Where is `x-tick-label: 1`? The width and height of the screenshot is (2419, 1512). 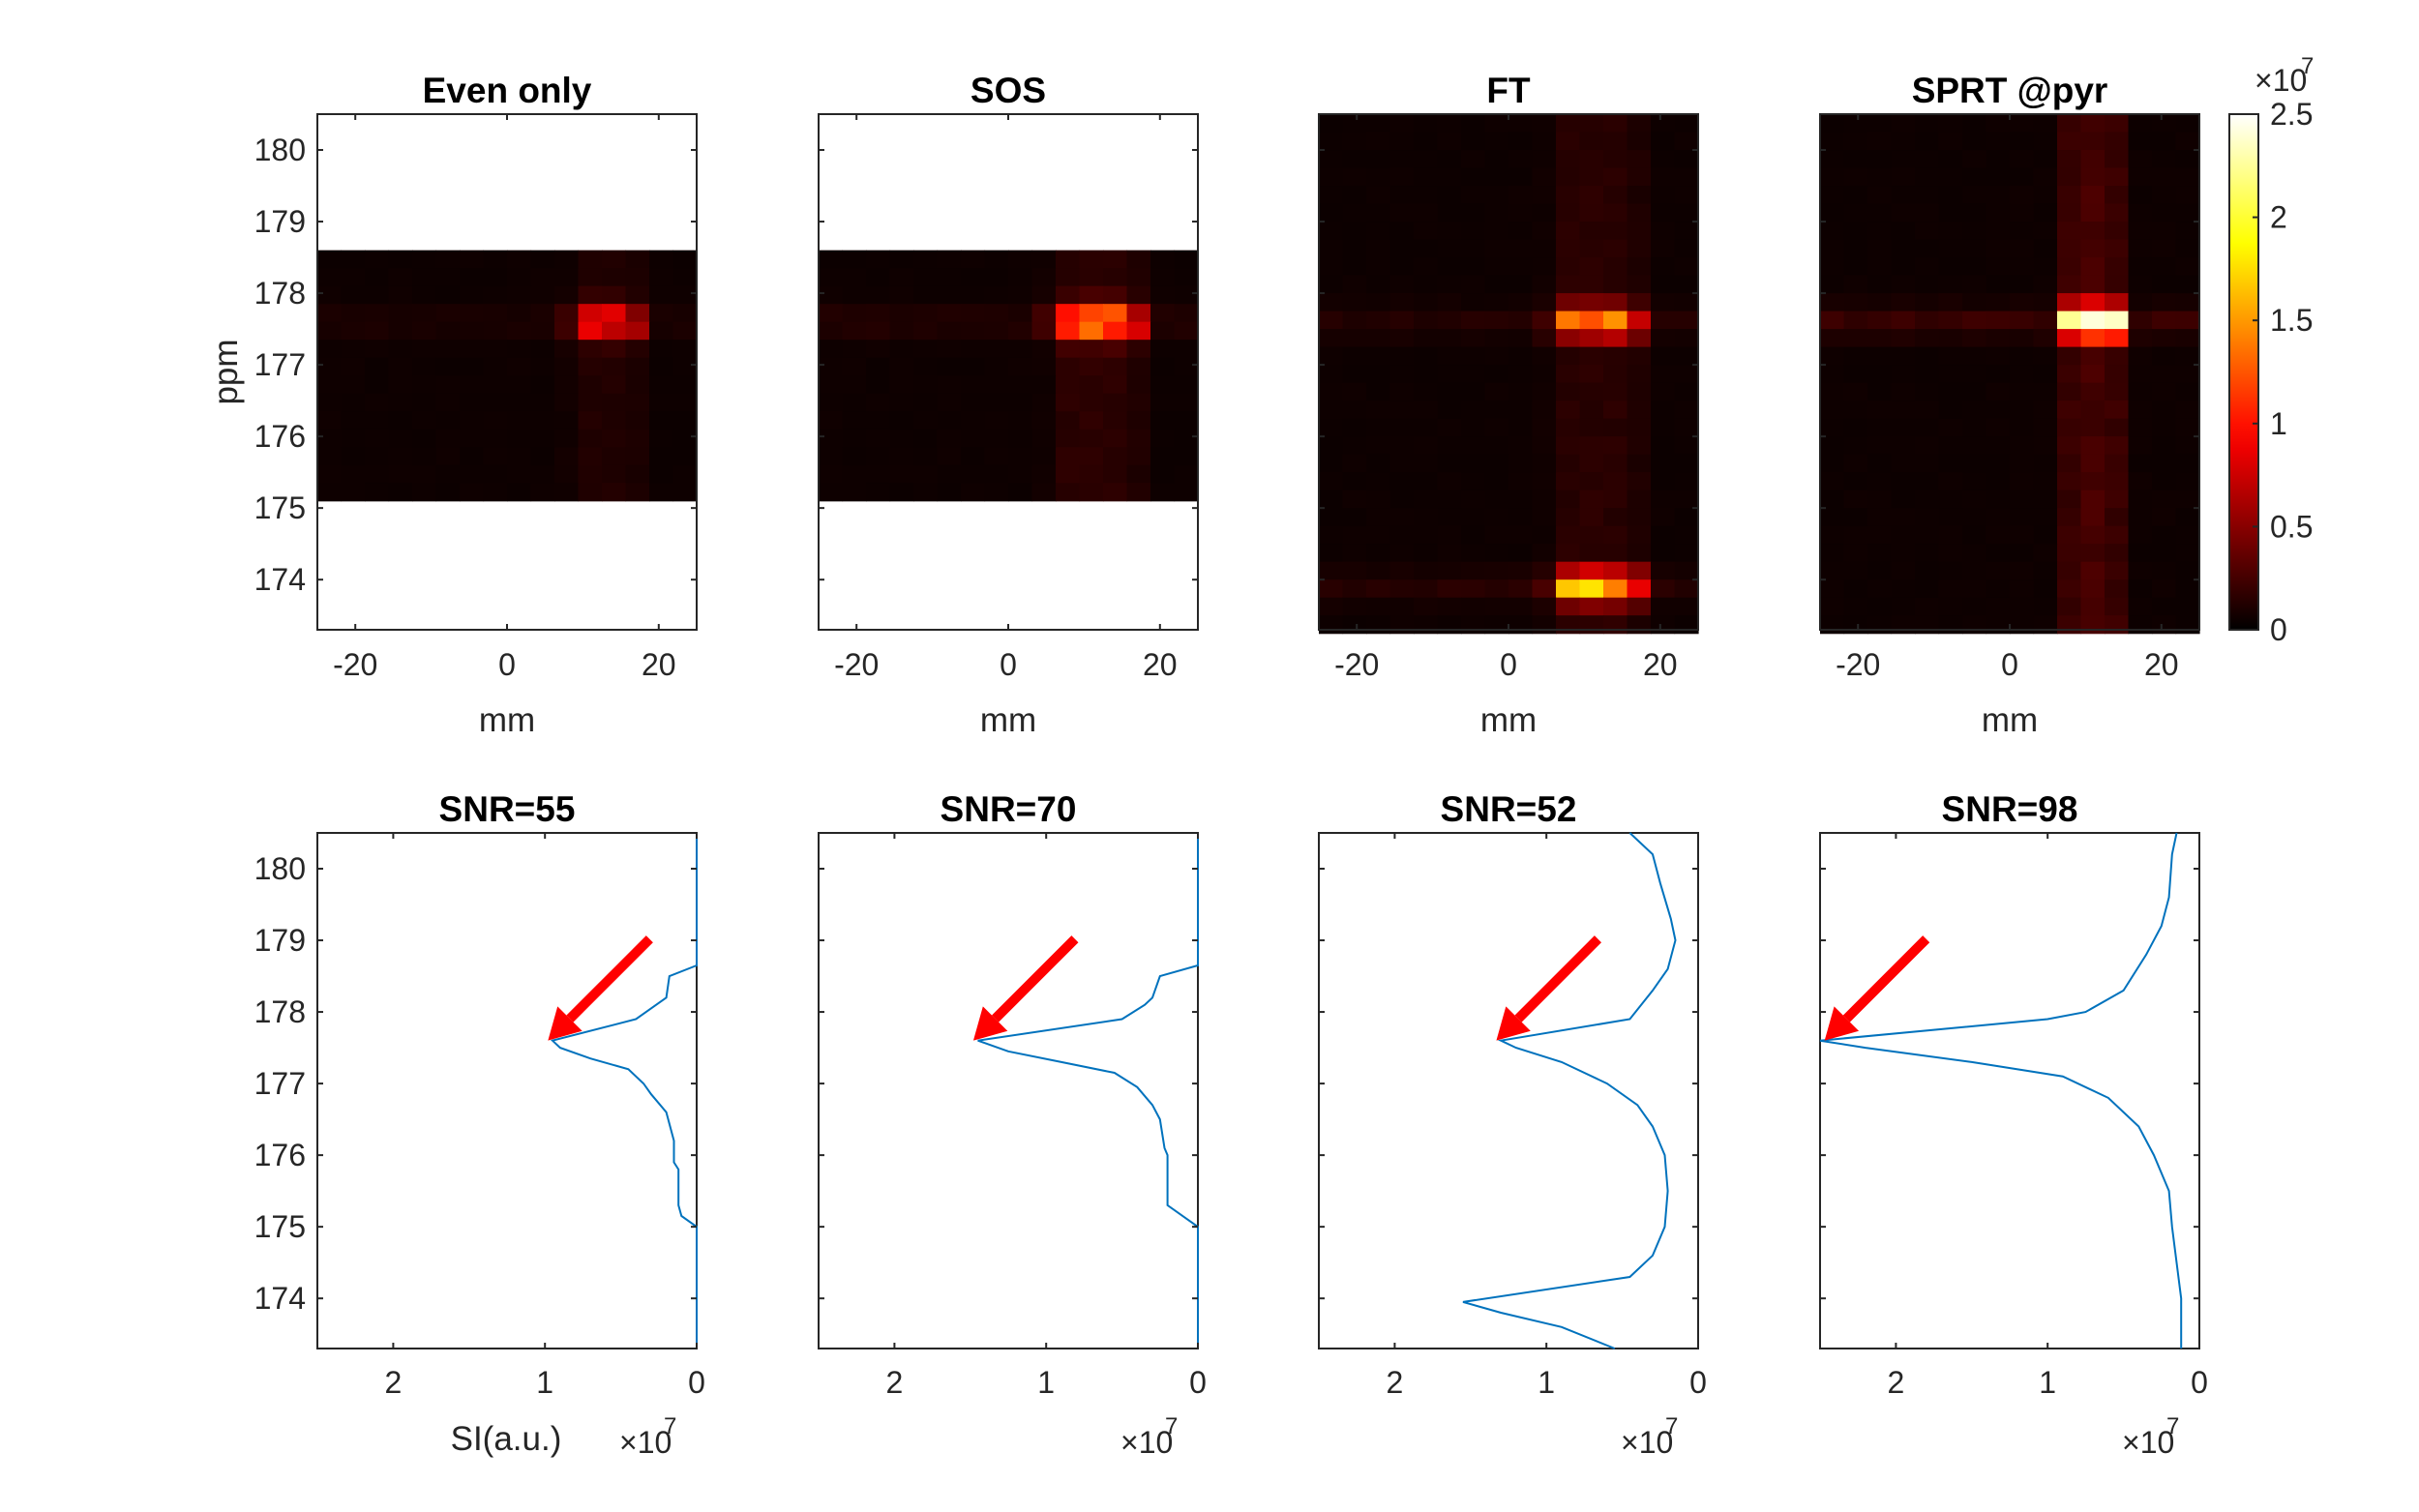 x-tick-label: 1 is located at coordinates (1046, 1382).